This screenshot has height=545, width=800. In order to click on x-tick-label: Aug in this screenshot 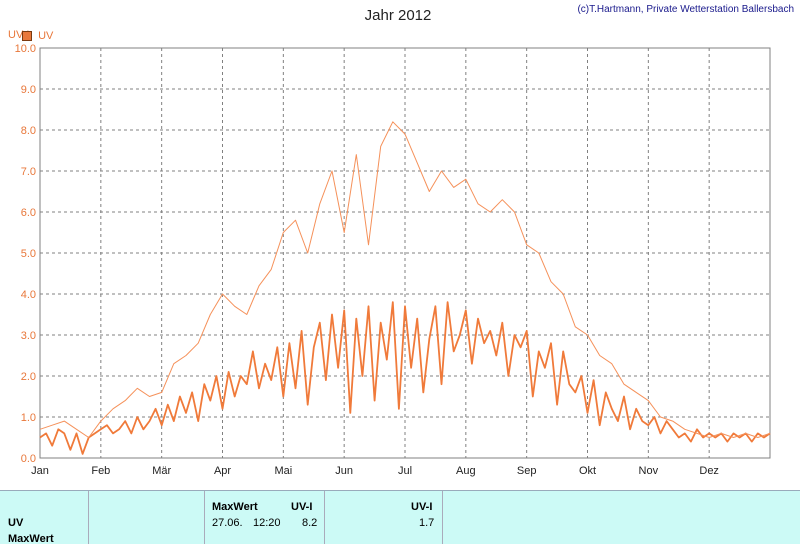, I will do `click(466, 471)`.